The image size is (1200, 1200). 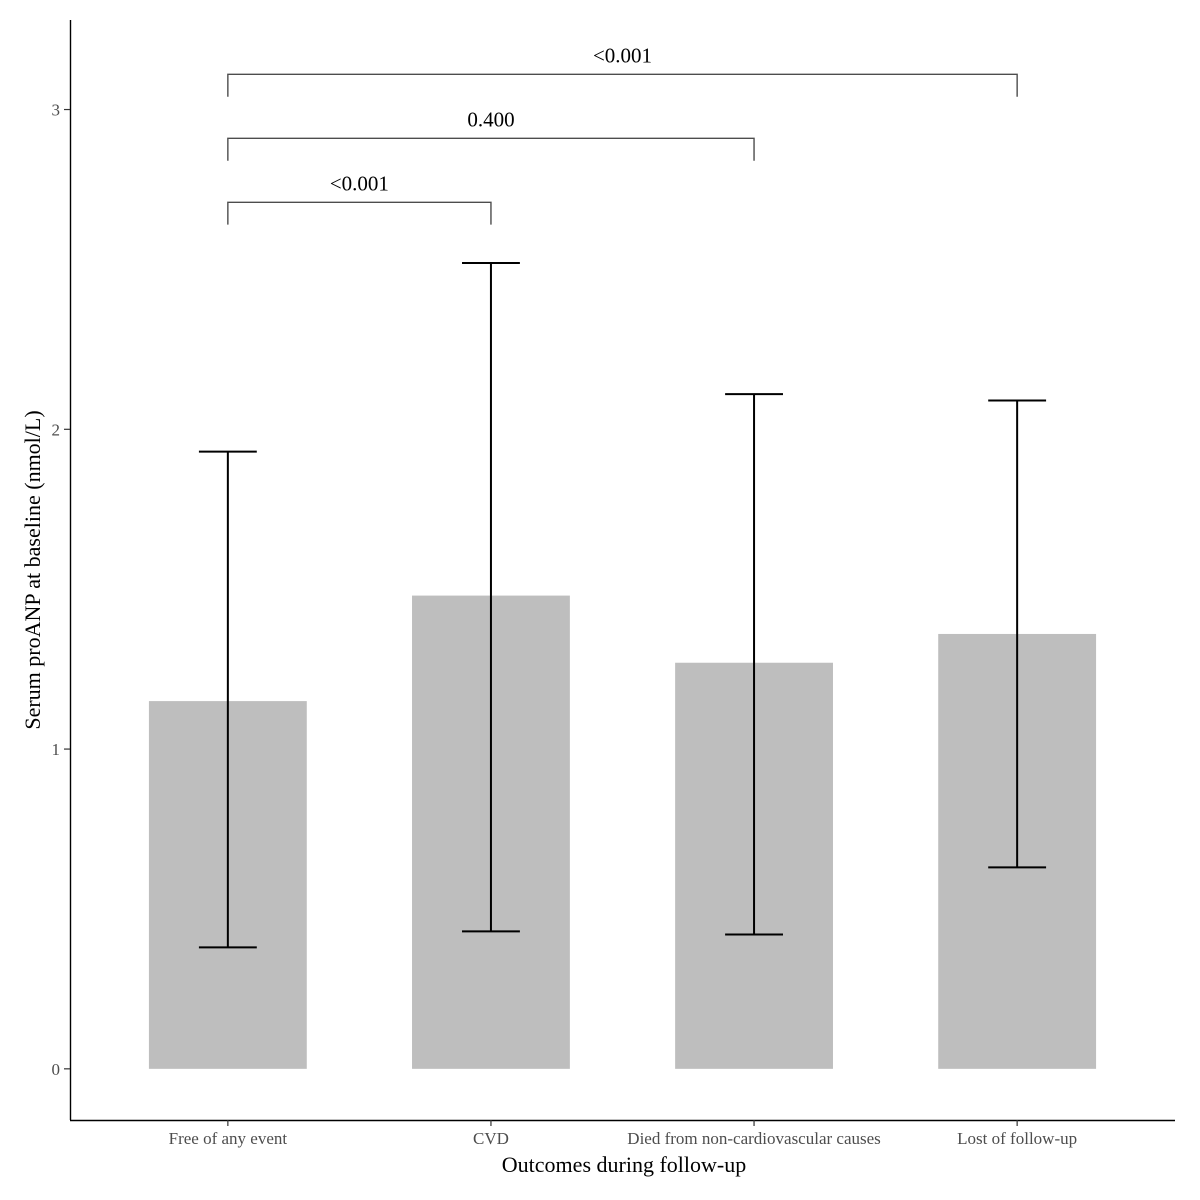 I want to click on significance-brackets-layer: <0.001 0.400 <0.001, so click(x=622, y=134).